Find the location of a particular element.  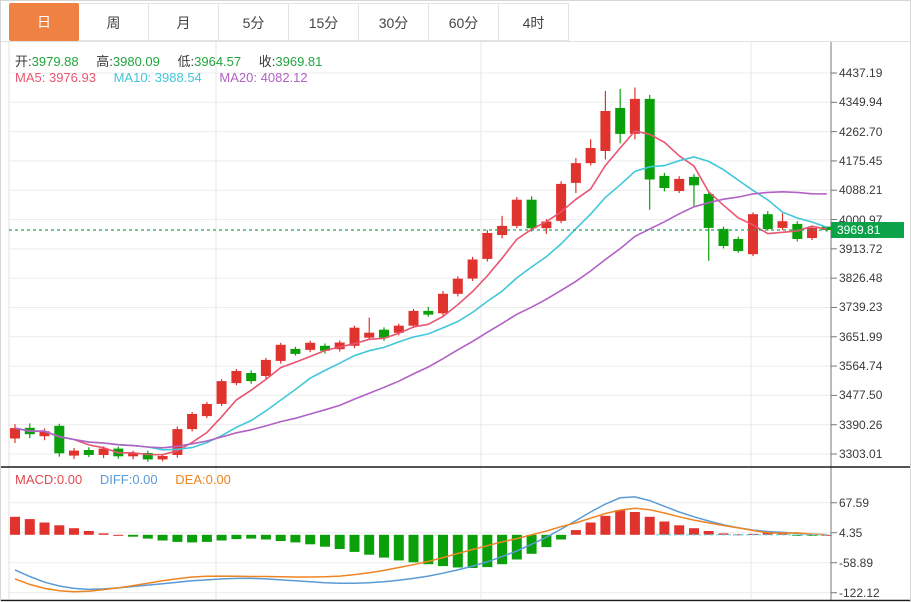

price-axis-label: 3913.72 is located at coordinates (861, 248).